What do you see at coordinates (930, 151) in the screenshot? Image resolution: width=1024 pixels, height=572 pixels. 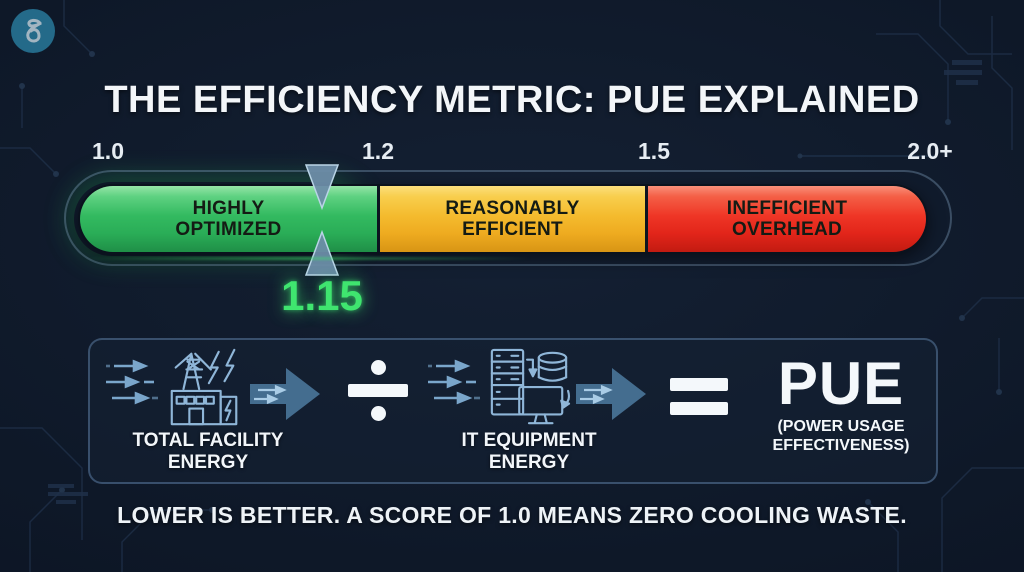 I see `tick-label-2-0plus: 2.0+` at bounding box center [930, 151].